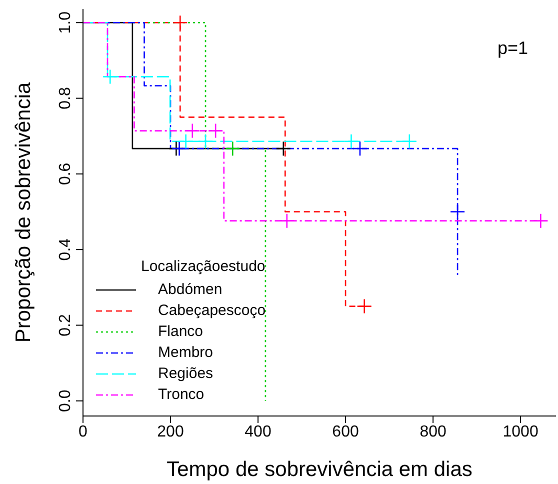 The image size is (558, 484). I want to click on legend-label: Flanco, so click(181, 331).